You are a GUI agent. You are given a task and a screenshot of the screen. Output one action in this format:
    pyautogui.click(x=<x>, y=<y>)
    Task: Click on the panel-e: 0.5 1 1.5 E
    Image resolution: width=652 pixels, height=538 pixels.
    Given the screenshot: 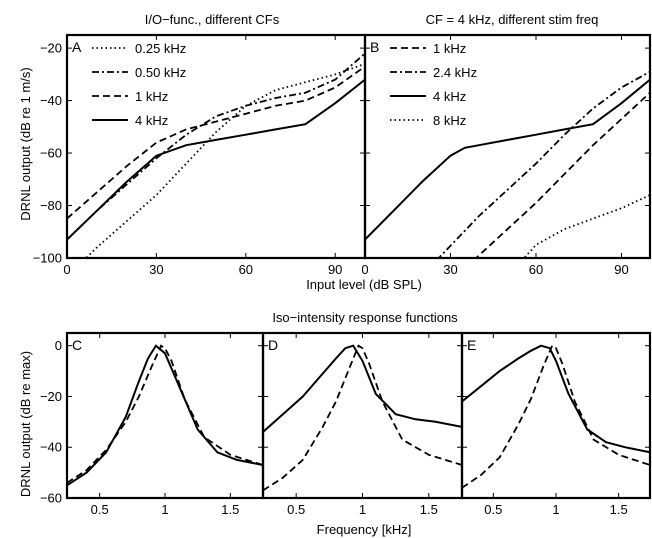 What is the action you would take?
    pyautogui.click(x=556, y=424)
    